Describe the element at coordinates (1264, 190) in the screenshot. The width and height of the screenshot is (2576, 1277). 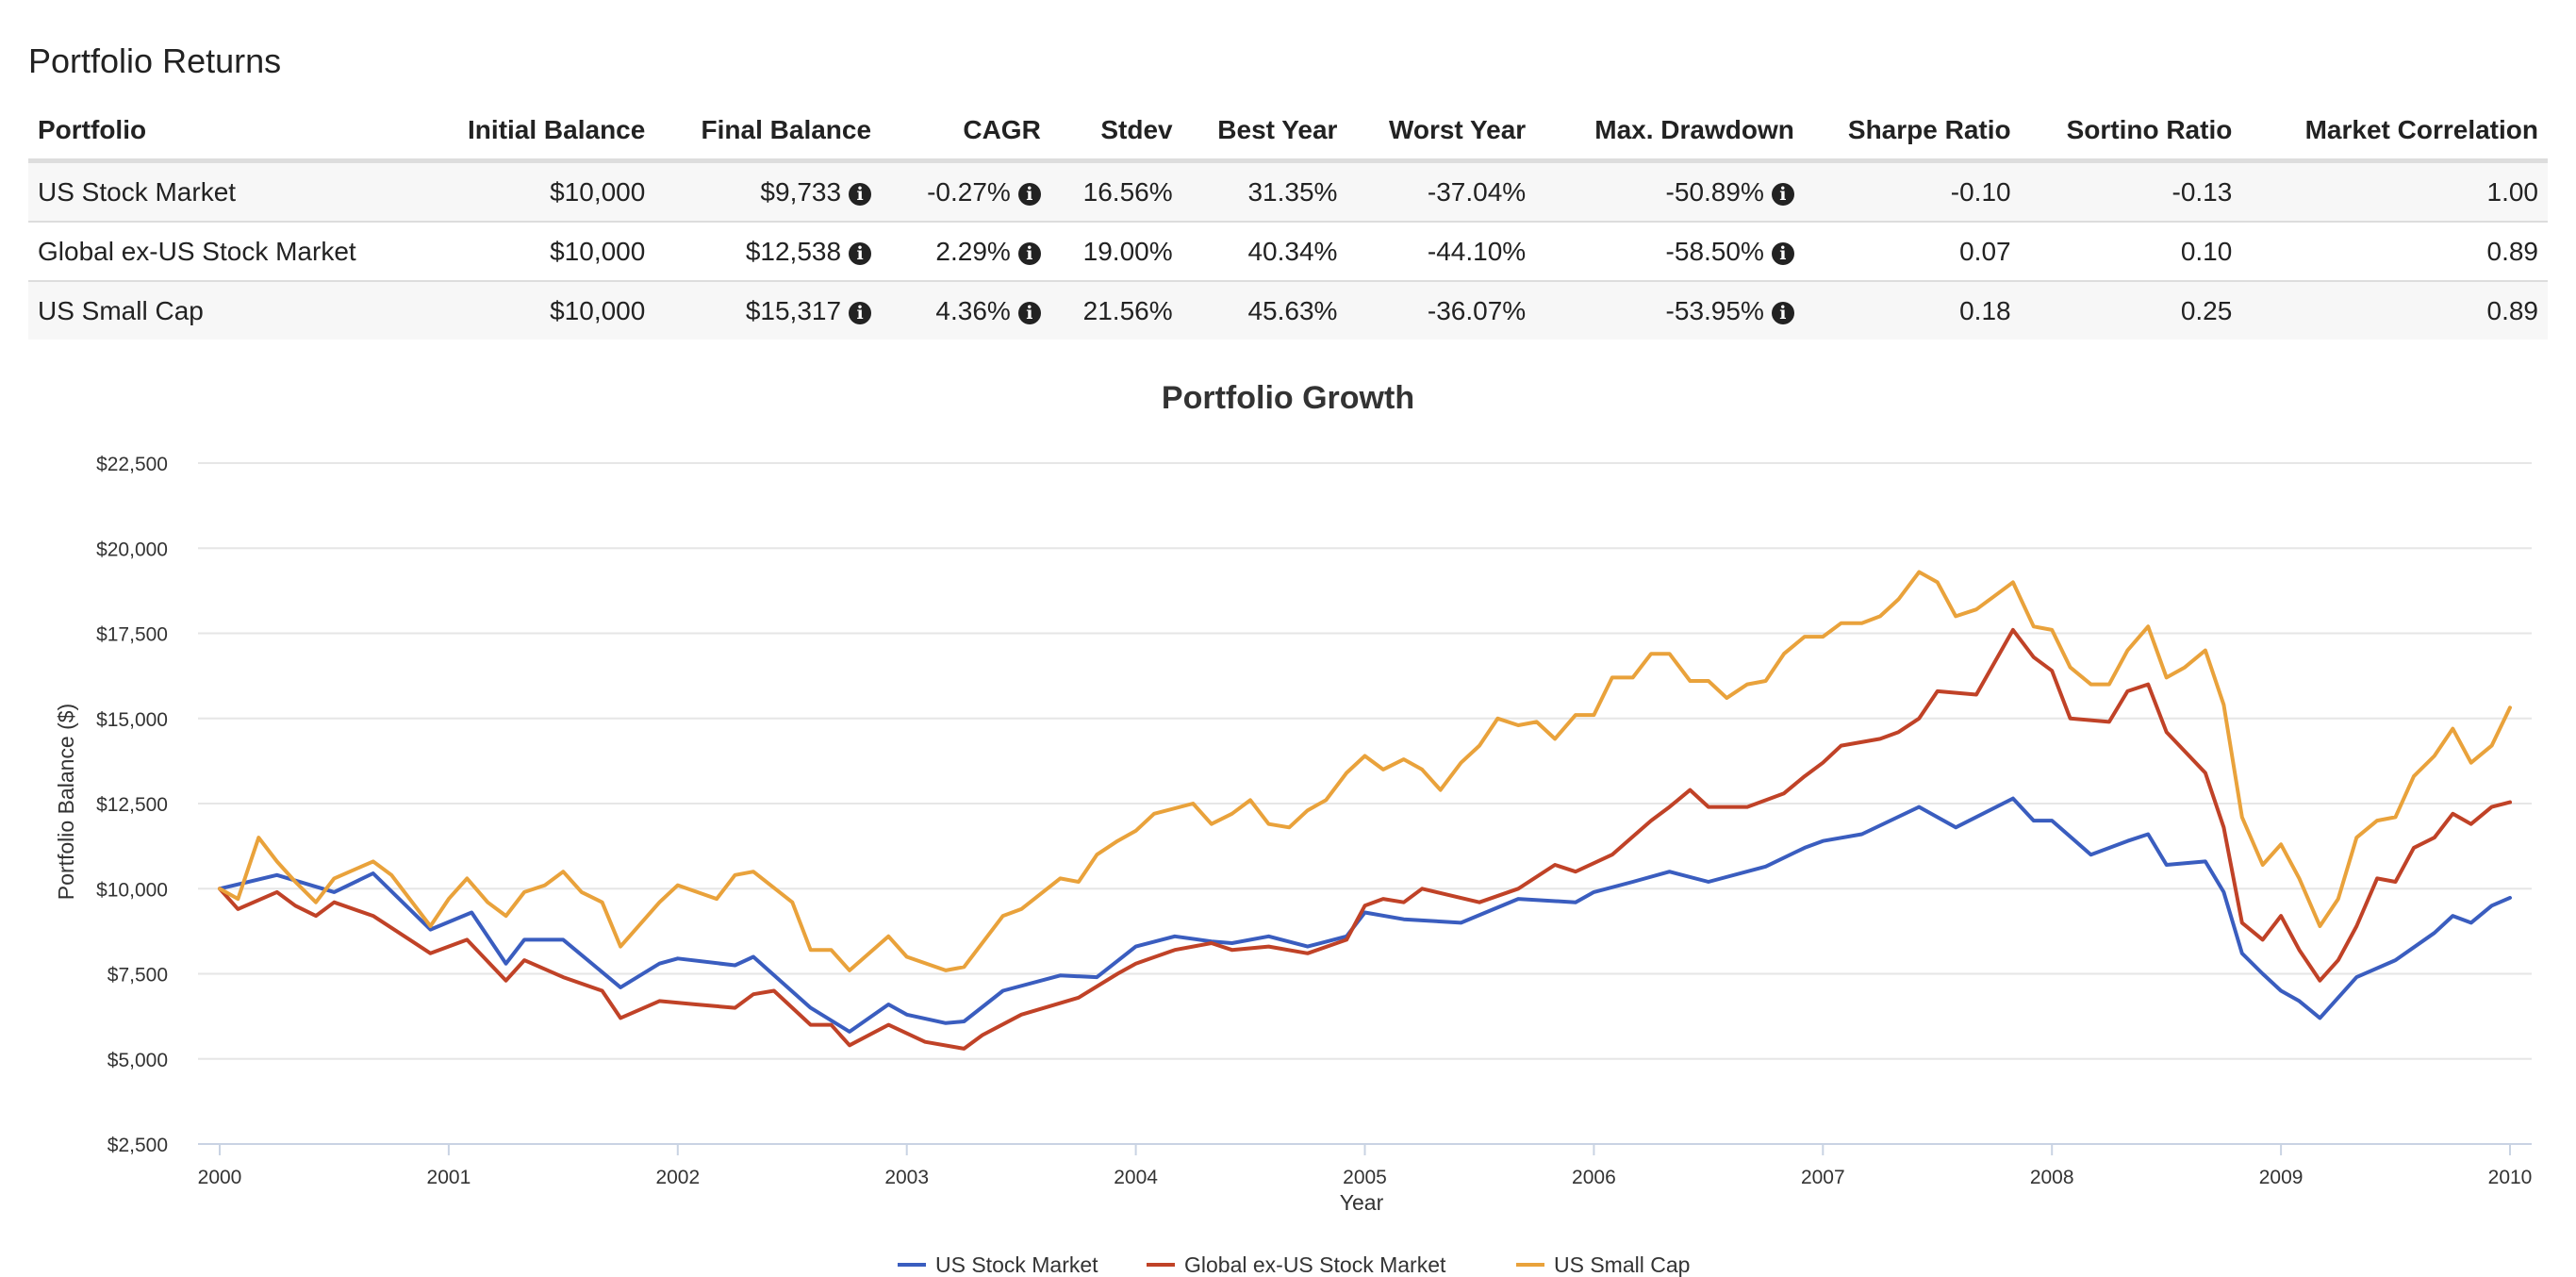
I see `cell-best-year: 31.35%` at that location.